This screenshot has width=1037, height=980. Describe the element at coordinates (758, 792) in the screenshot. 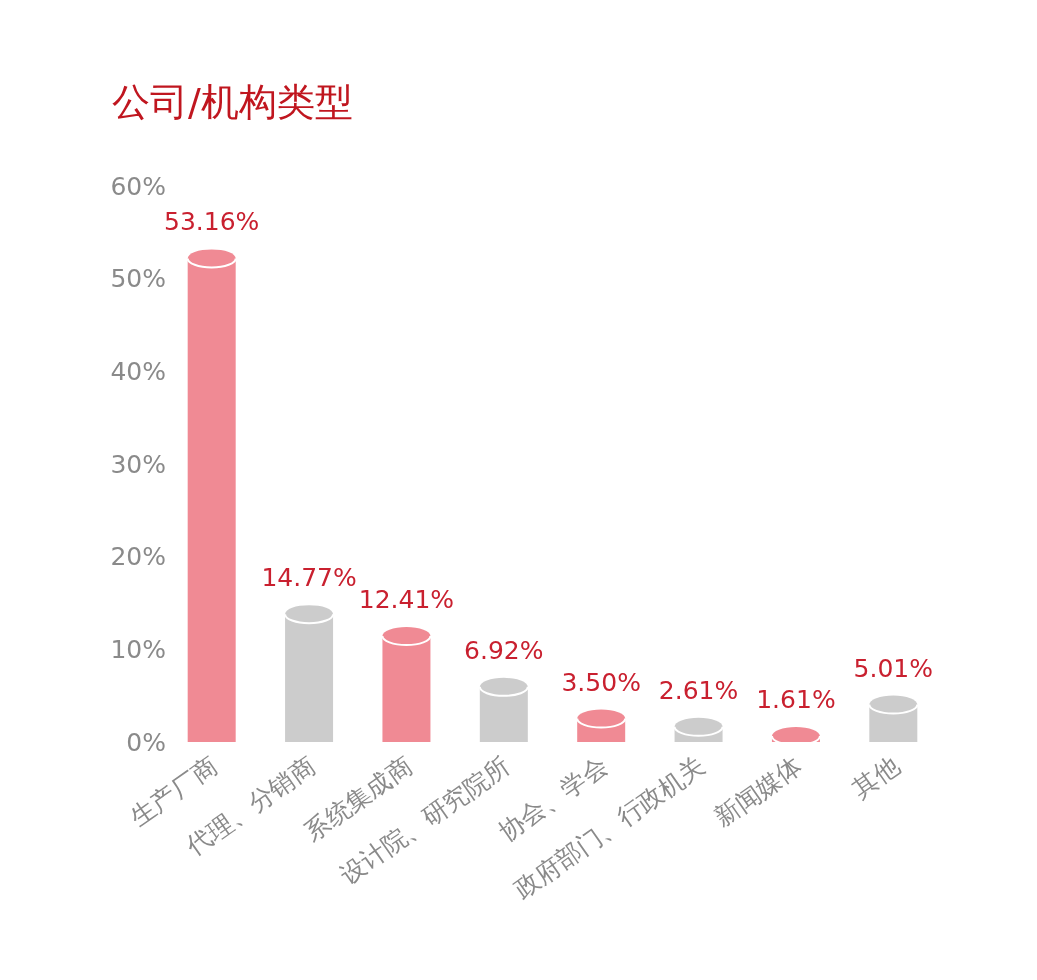

I see `x-tick-label: 新闻媒体` at that location.